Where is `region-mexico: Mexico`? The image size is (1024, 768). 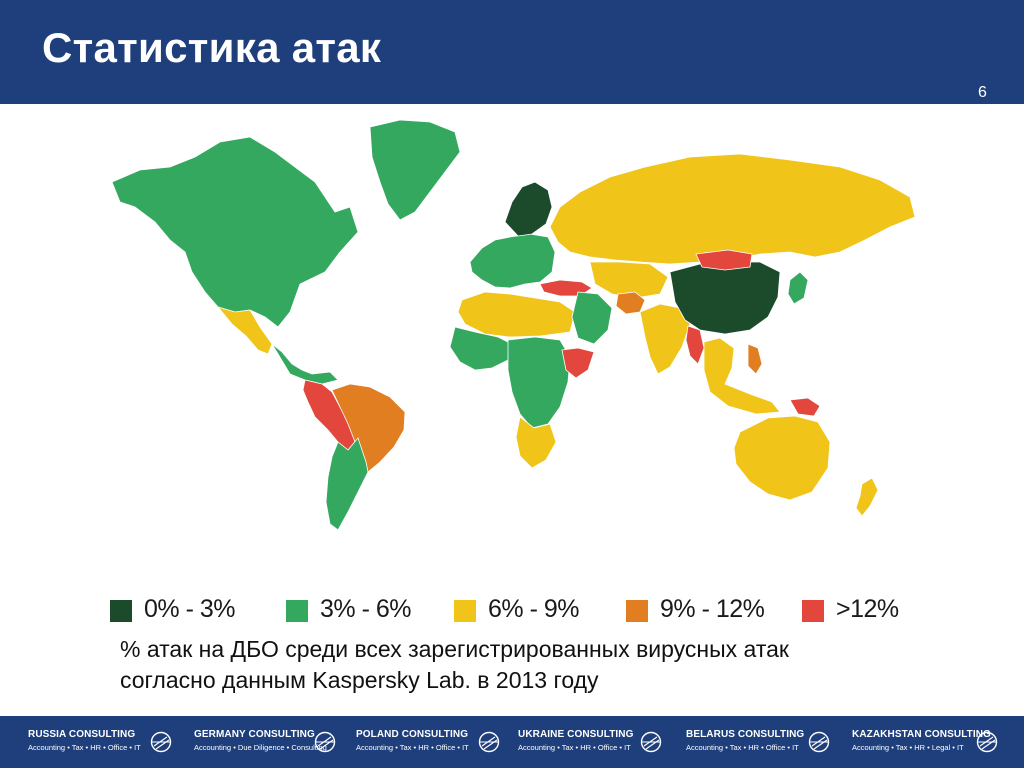
region-mexico: Mexico is located at coordinates (244, 330).